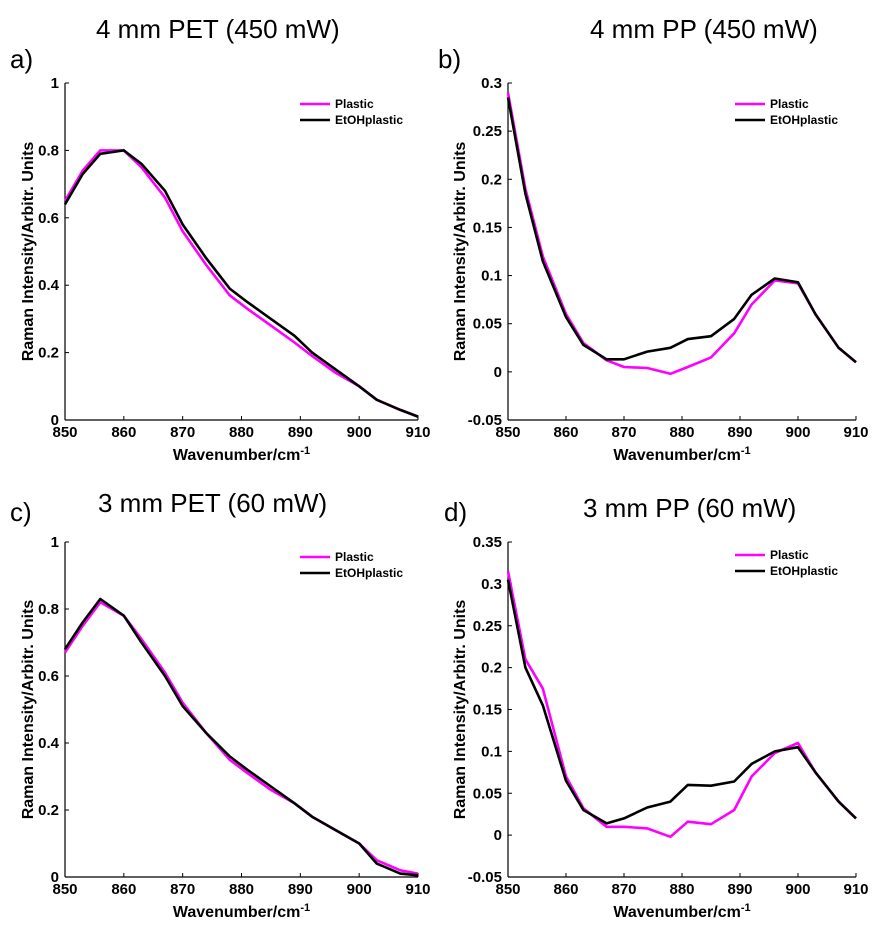  What do you see at coordinates (28, 252) in the screenshot?
I see `y-axis-label-a: Raman Intensity/Arbitr. Units` at bounding box center [28, 252].